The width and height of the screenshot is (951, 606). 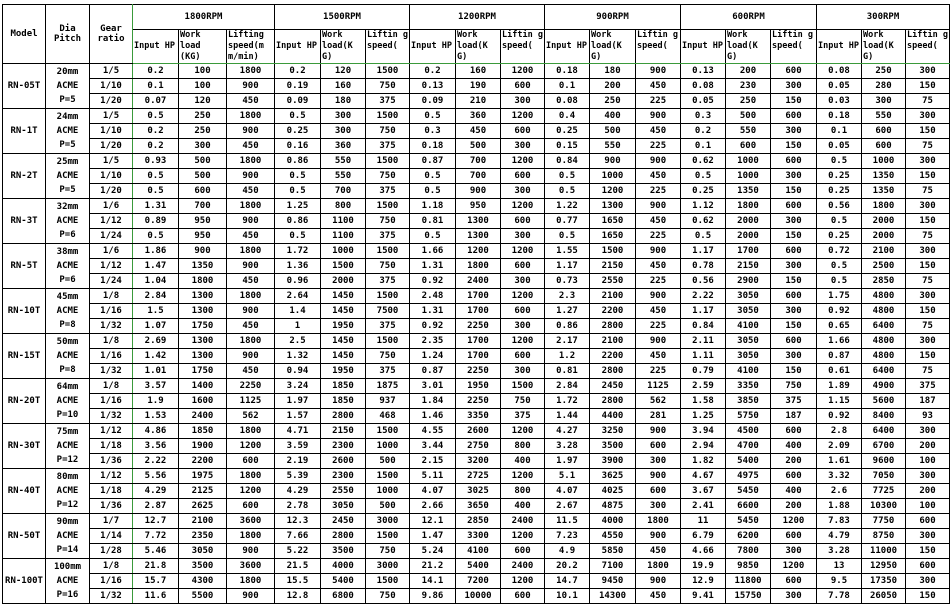 What do you see at coordinates (567, 506) in the screenshot?
I see `value-cell: 2.67` at bounding box center [567, 506].